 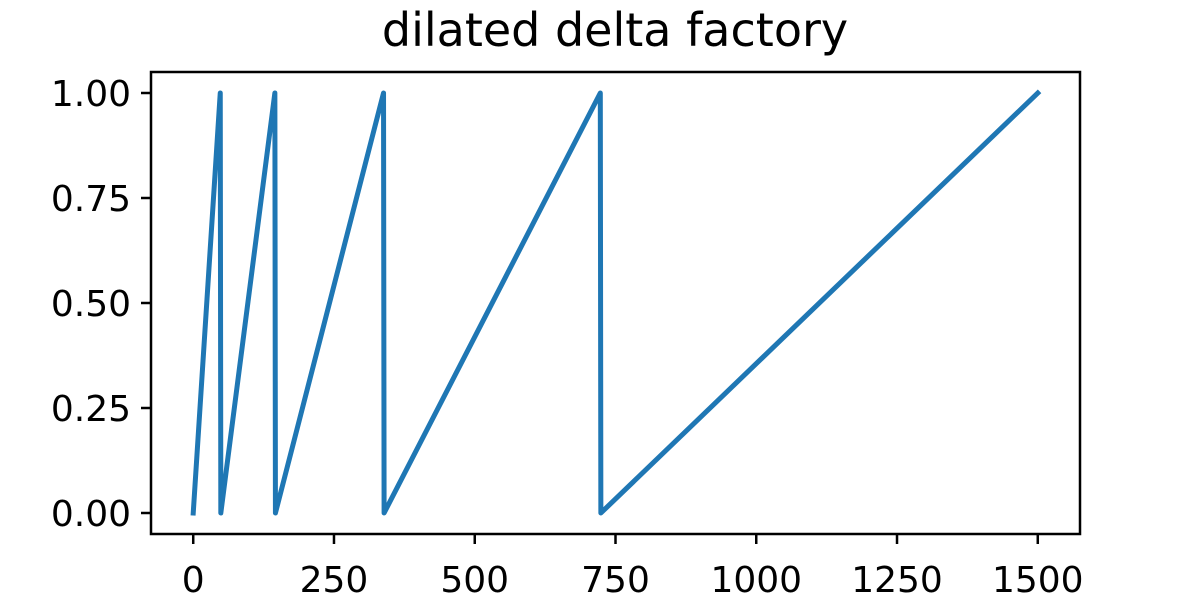 What do you see at coordinates (193, 580) in the screenshot?
I see `x-tick-label: 0` at bounding box center [193, 580].